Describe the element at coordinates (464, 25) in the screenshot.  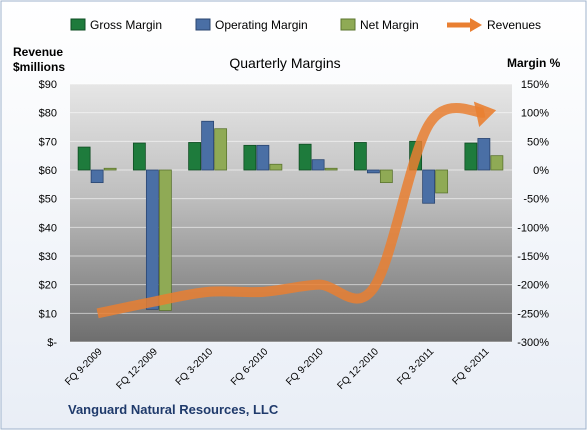
I see `legend-swatch-revenues` at that location.